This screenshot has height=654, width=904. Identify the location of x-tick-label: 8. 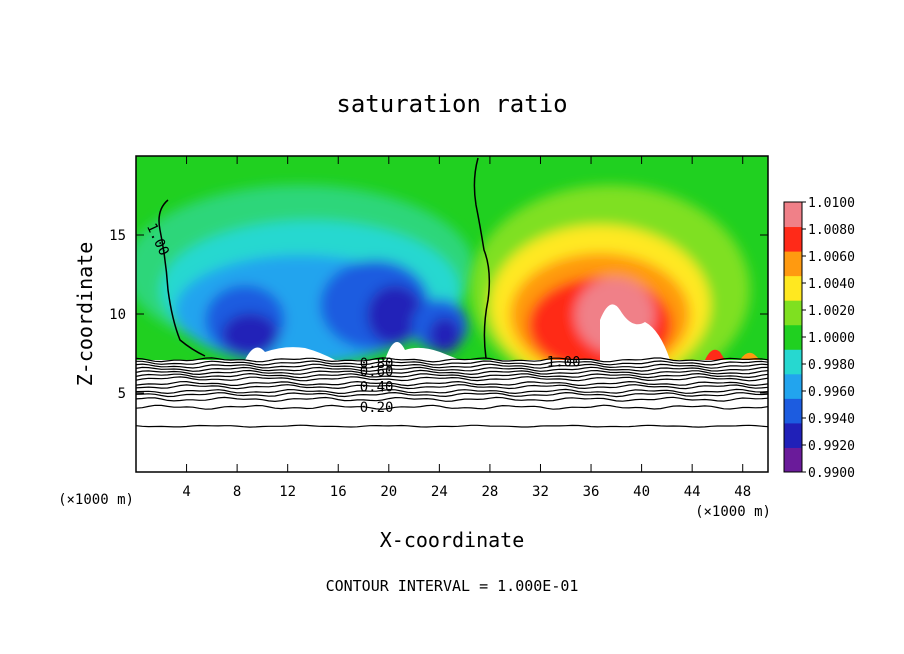
(237, 492).